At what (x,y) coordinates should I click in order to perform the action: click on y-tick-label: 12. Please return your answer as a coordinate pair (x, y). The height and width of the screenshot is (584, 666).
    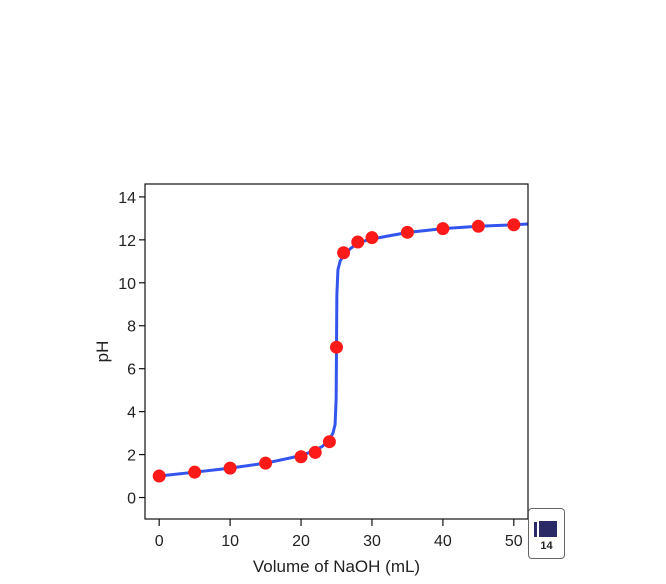
    Looking at the image, I should click on (127, 241).